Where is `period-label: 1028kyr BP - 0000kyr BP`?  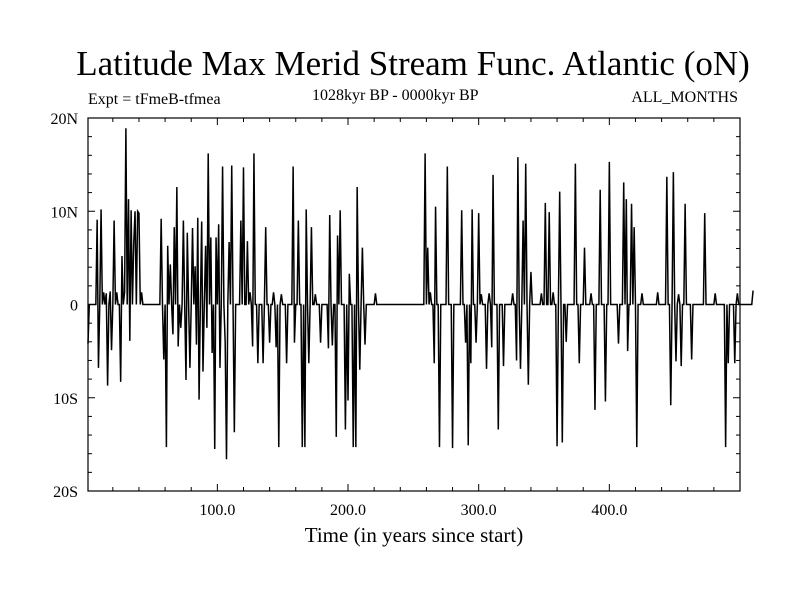 period-label: 1028kyr BP - 0000kyr BP is located at coordinates (395, 95).